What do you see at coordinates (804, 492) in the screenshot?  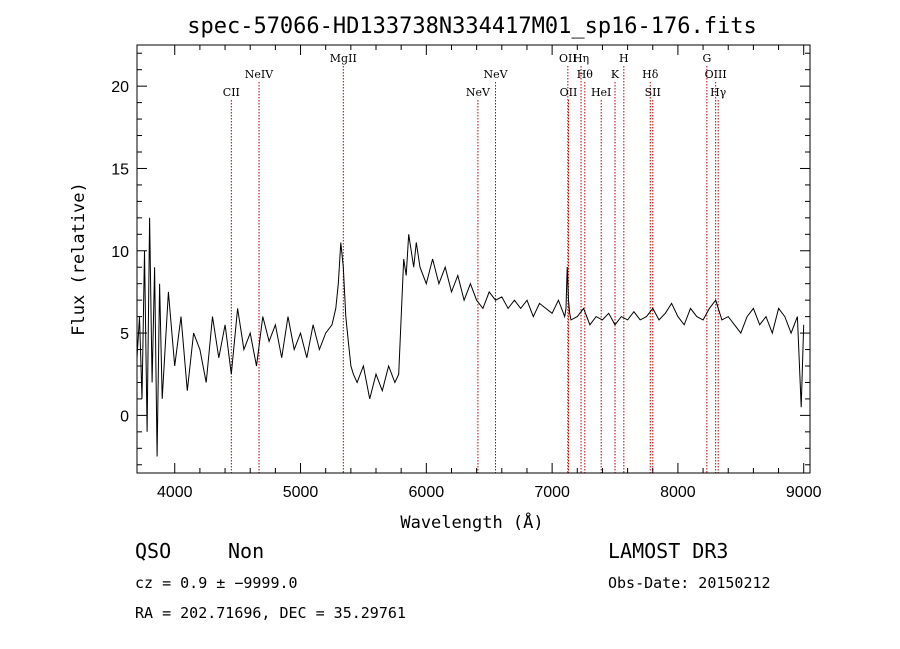 I see `x-tick-label-5: 9000` at bounding box center [804, 492].